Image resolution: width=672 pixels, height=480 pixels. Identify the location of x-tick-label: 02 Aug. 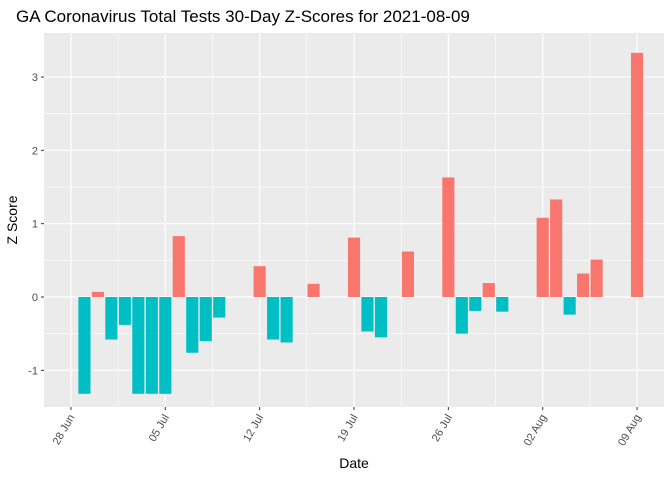
(536, 431).